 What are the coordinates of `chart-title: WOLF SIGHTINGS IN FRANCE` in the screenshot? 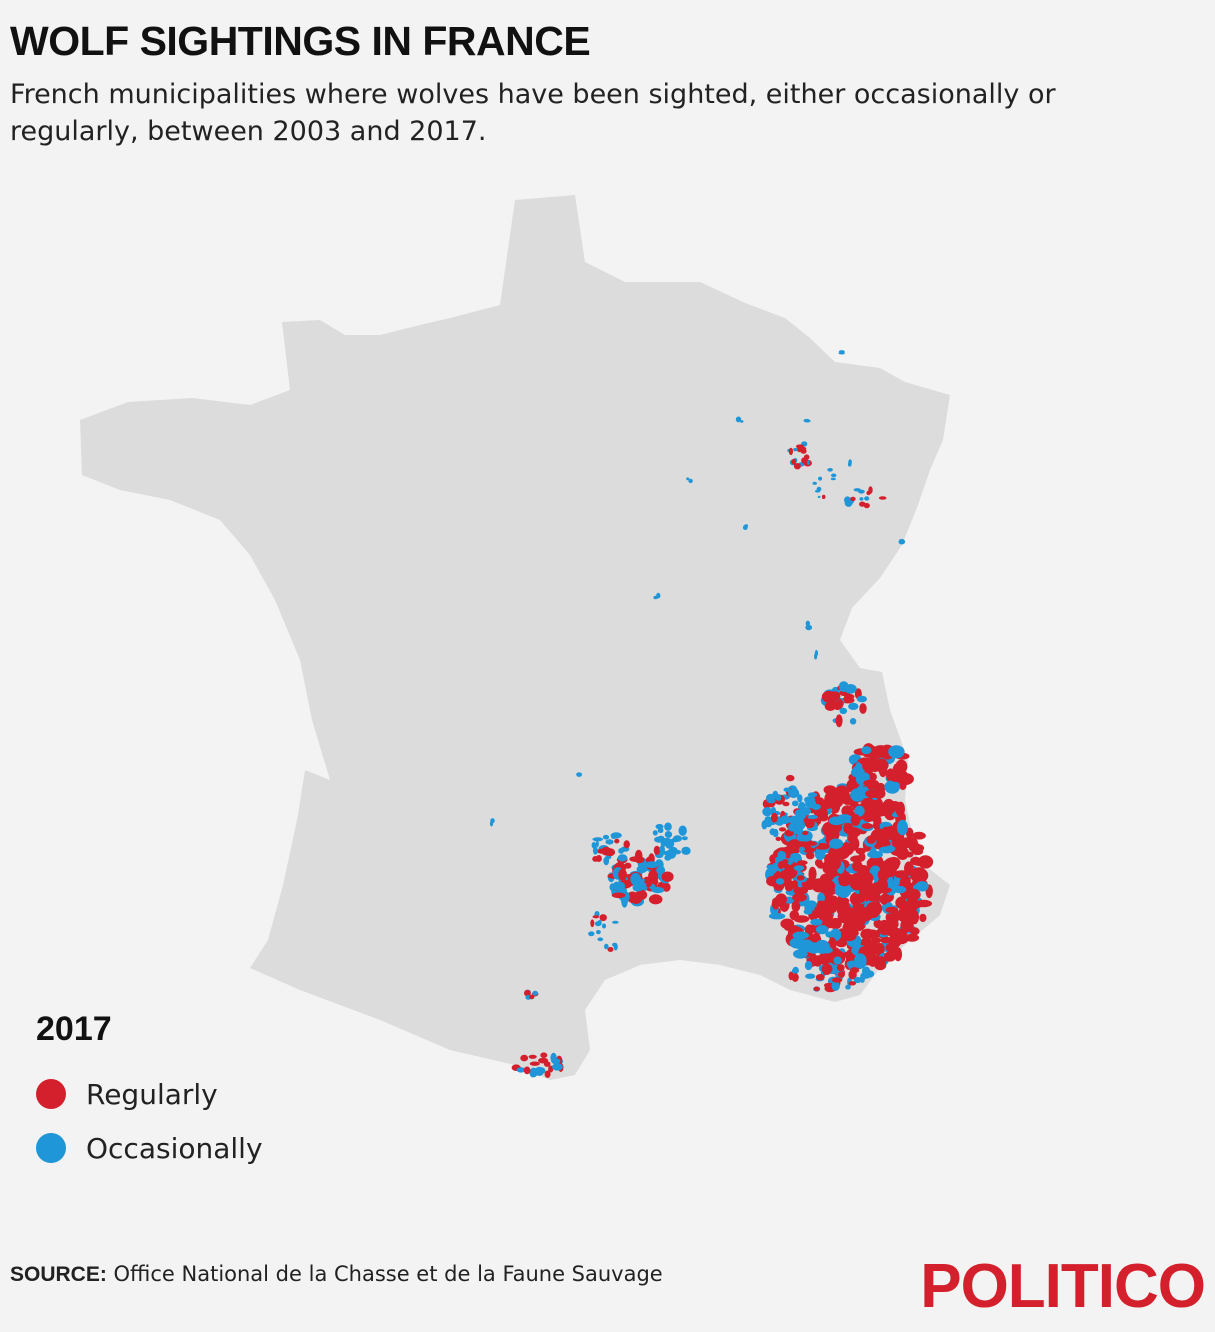 It's located at (300, 41).